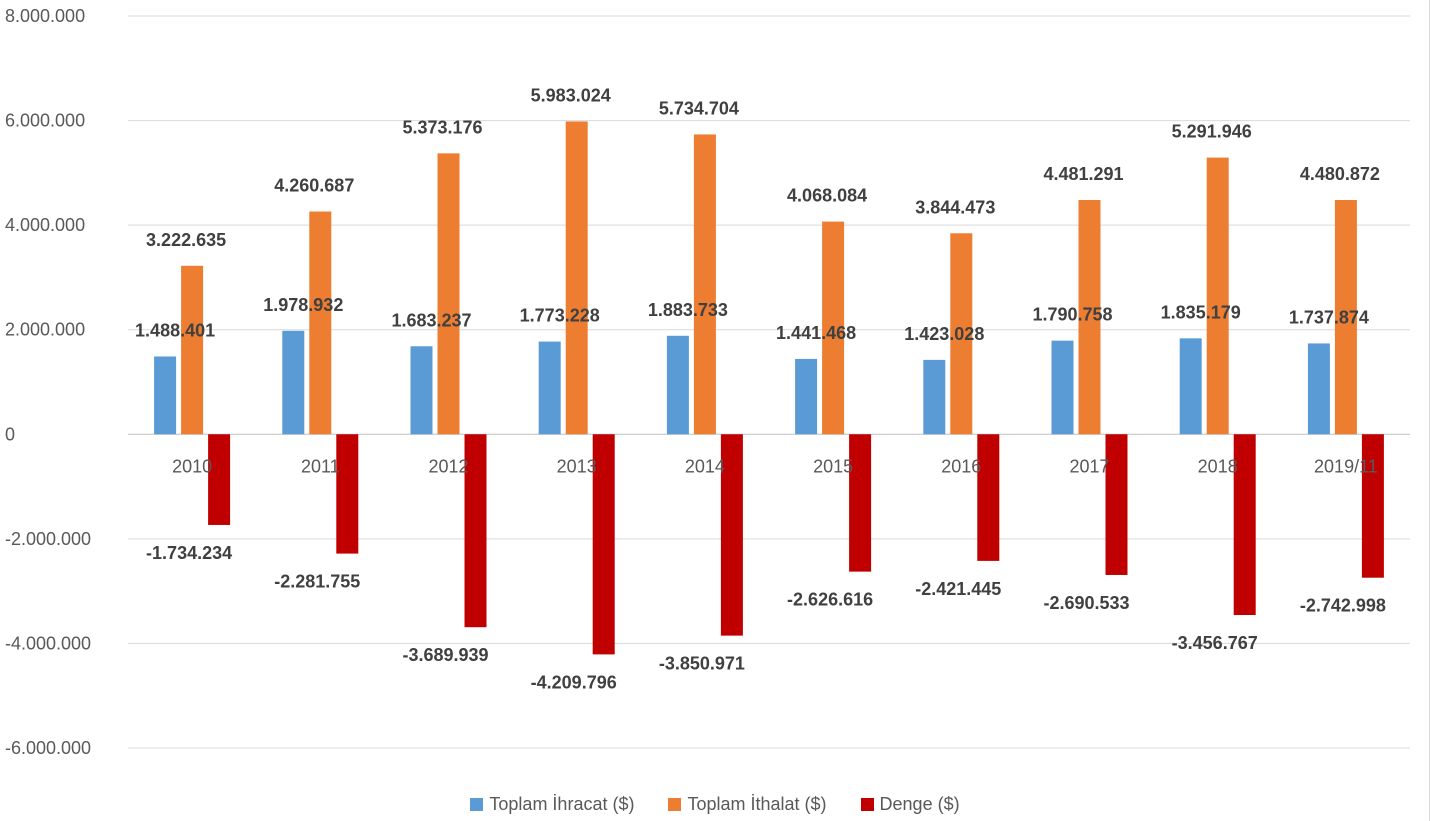  What do you see at coordinates (830, 600) in the screenshot?
I see `data-label-balance: -2.626.616` at bounding box center [830, 600].